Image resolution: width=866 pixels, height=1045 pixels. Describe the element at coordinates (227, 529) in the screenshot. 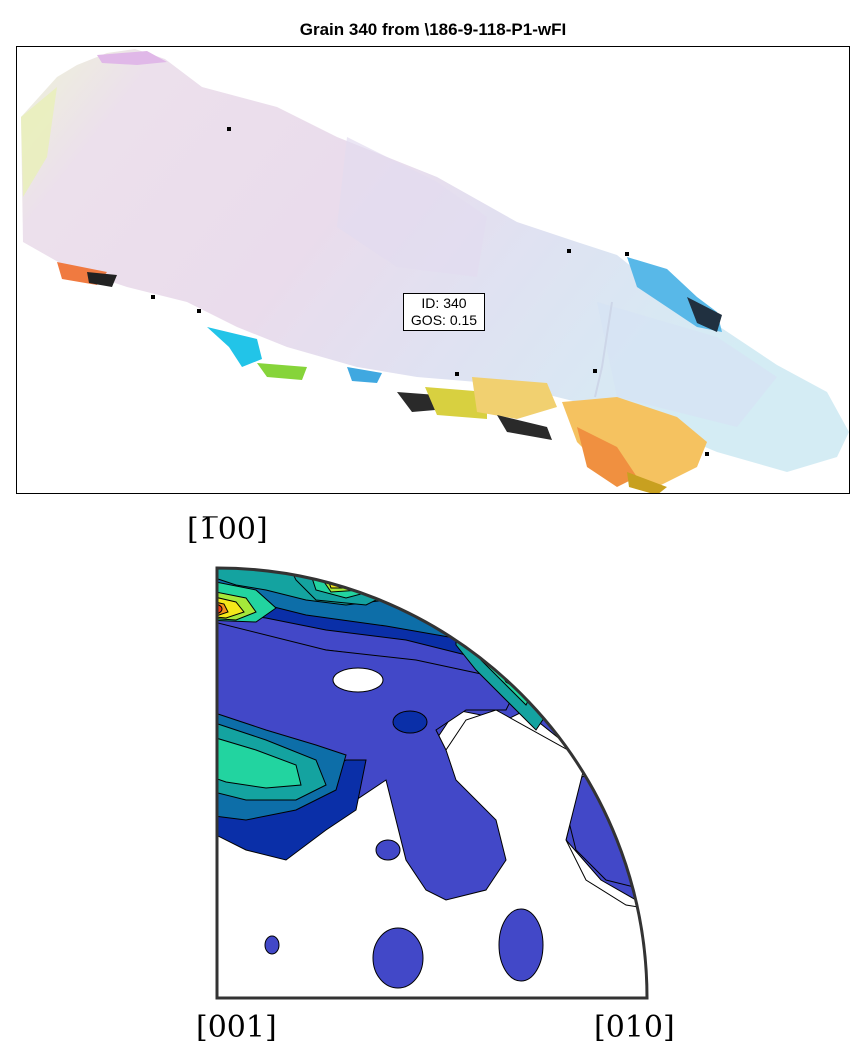

I see `pole-label-top: [1̅00]` at that location.